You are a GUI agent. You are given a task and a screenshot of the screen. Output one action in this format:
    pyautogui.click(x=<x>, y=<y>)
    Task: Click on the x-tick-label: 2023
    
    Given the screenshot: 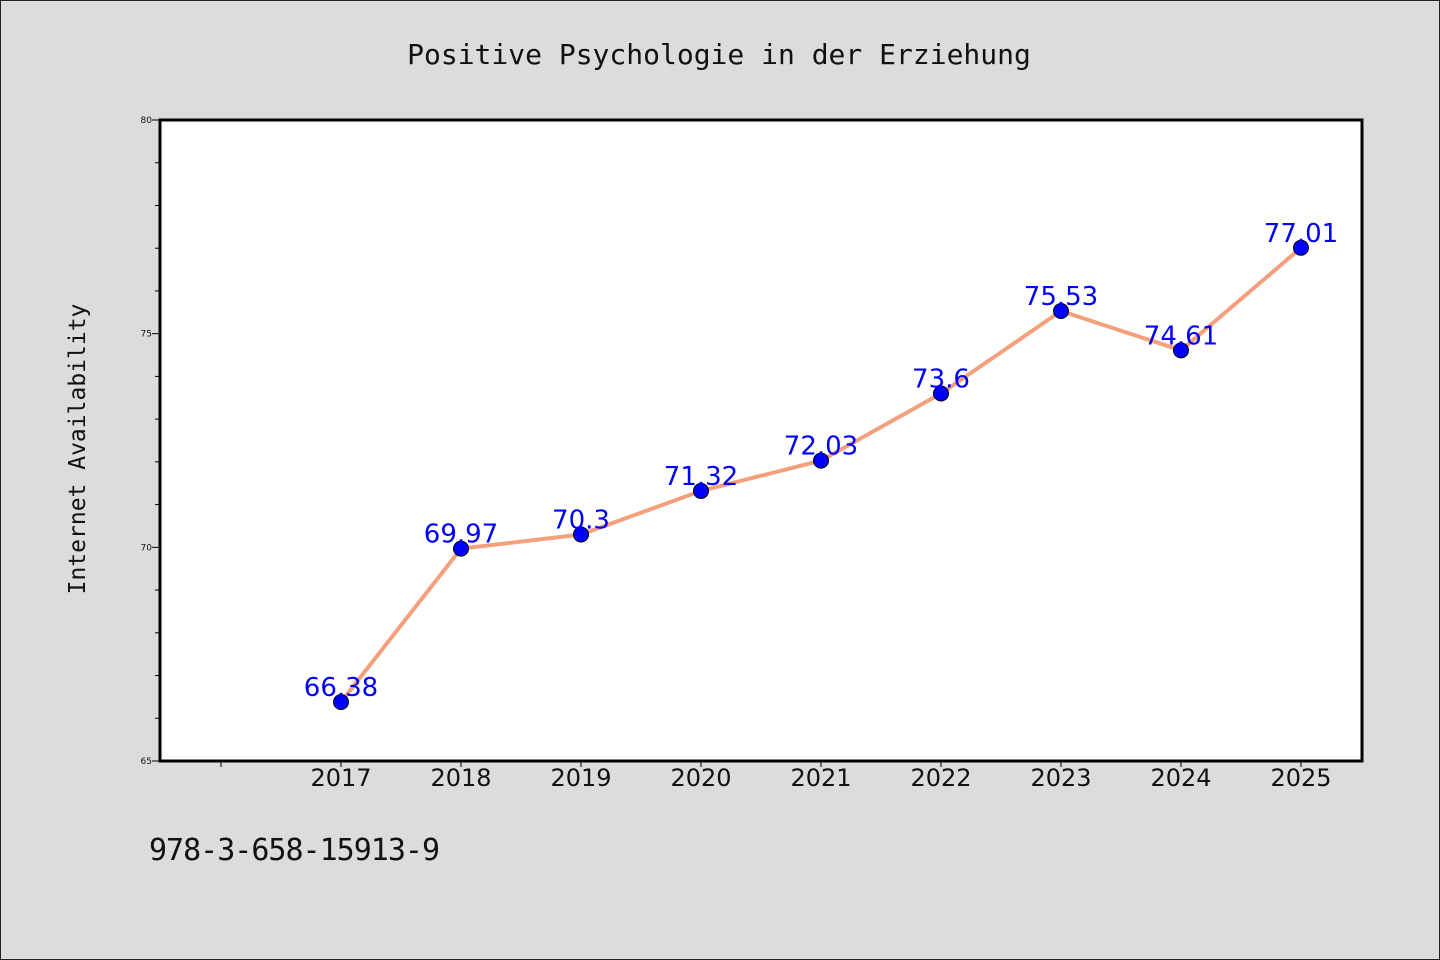 What is the action you would take?
    pyautogui.click(x=1060, y=778)
    